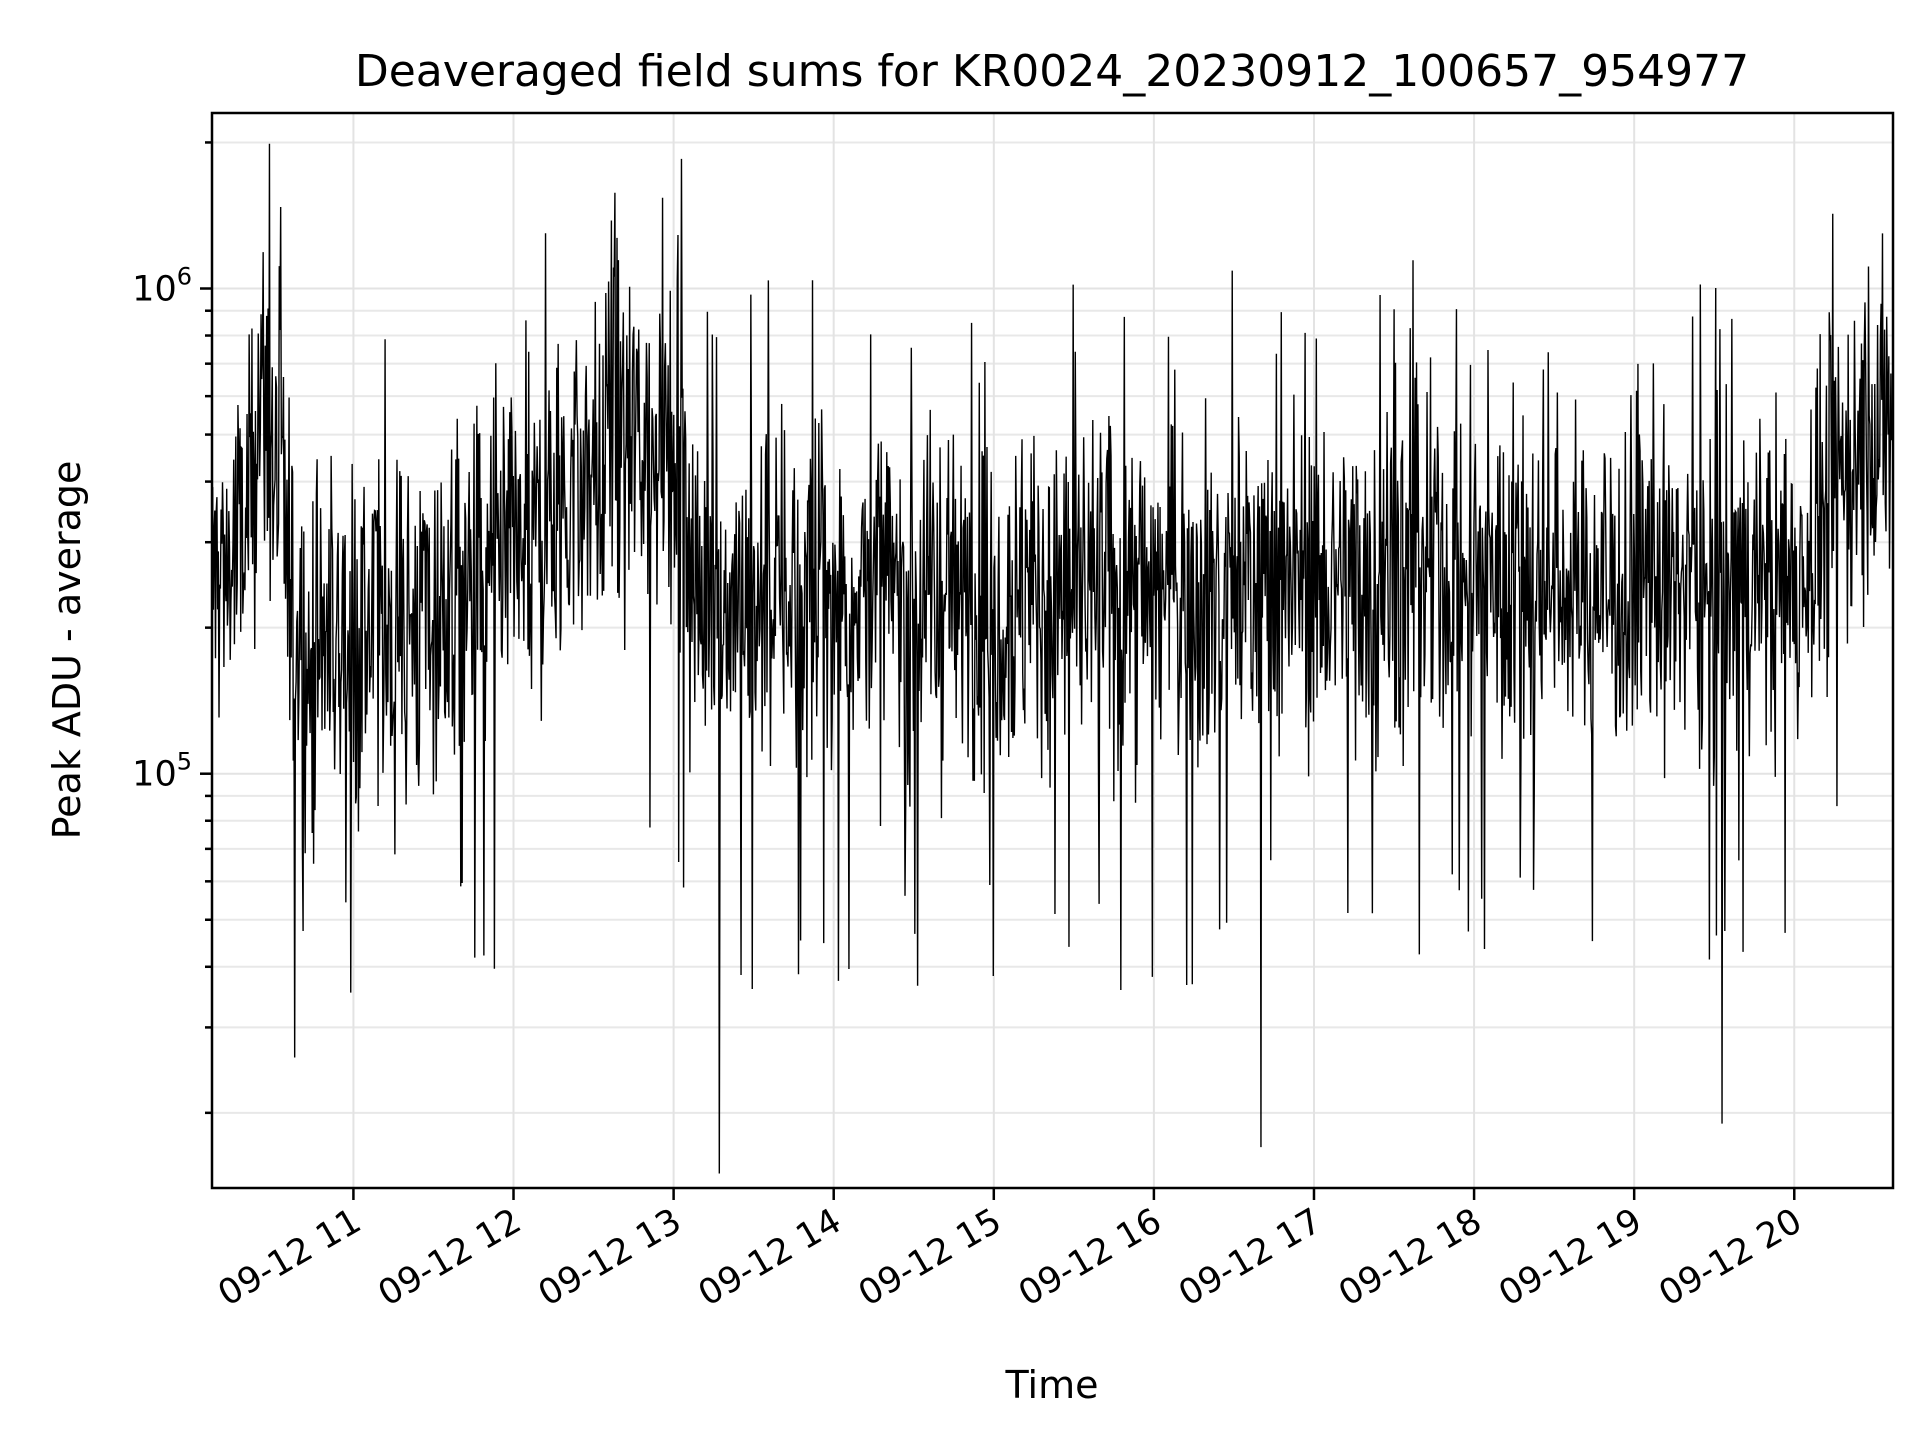 The width and height of the screenshot is (1920, 1440). I want to click on x-axis-label: Time, so click(1052, 1385).